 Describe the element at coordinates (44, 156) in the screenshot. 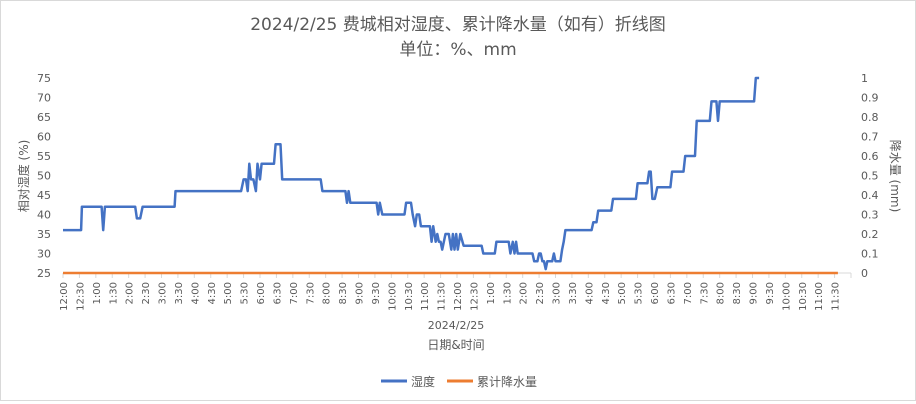

I see `y-left-tick-label: 55` at that location.